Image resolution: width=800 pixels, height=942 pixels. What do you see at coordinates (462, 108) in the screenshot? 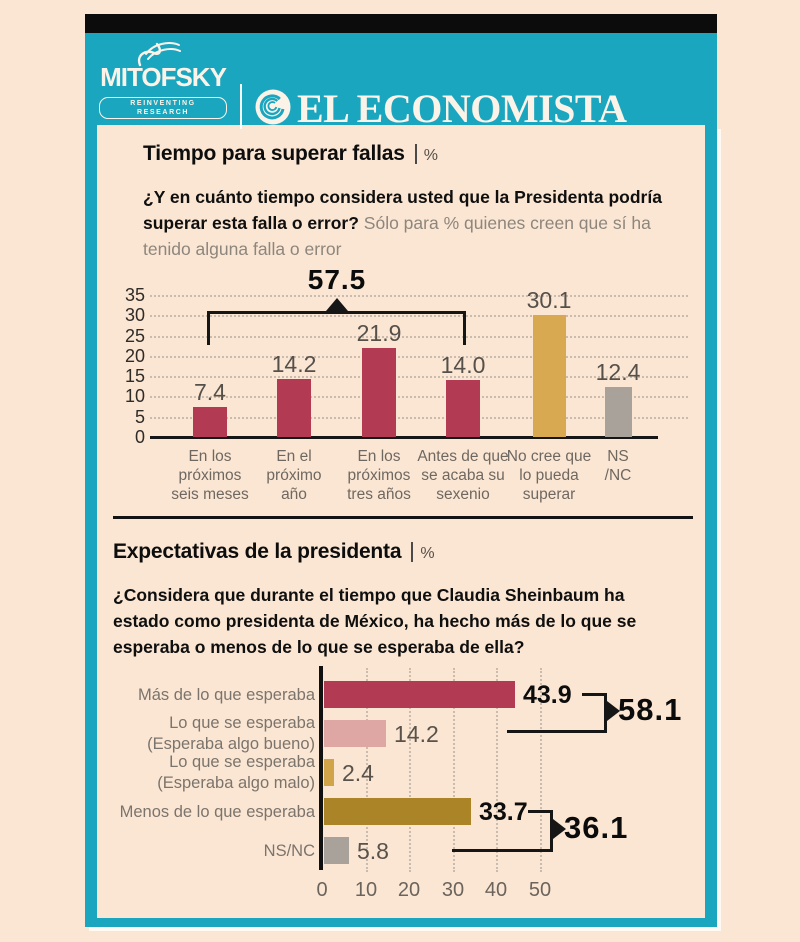
I see `economista-logo: EL ECONOMISTA` at bounding box center [462, 108].